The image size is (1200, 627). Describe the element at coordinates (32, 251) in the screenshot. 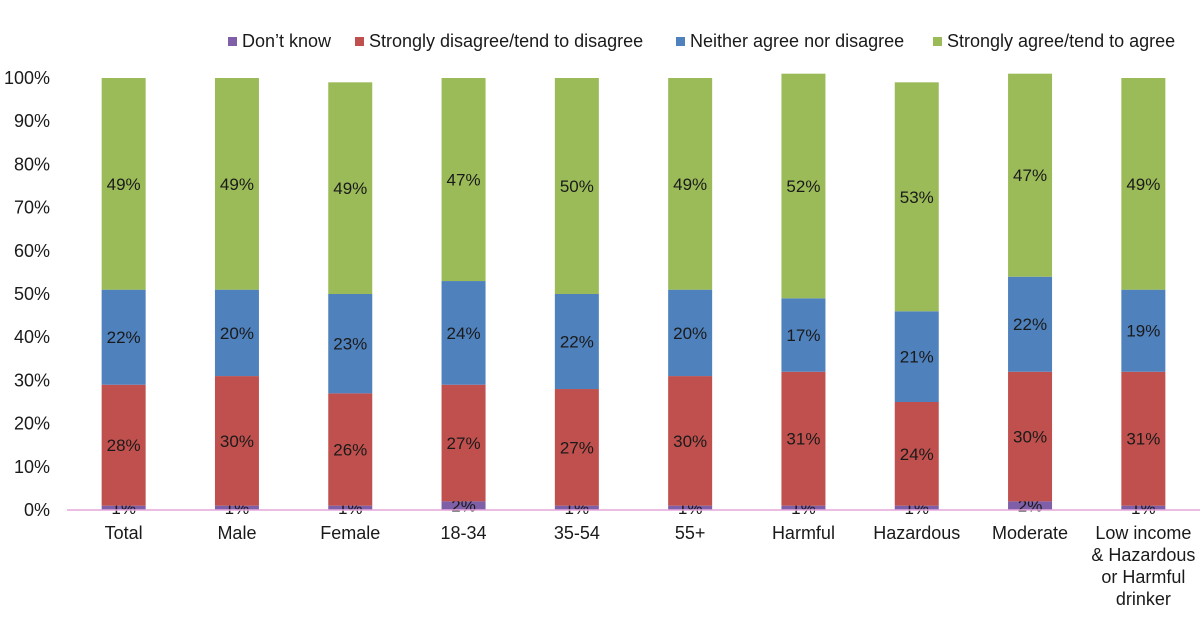

I see `y-tick-label: 60%` at that location.